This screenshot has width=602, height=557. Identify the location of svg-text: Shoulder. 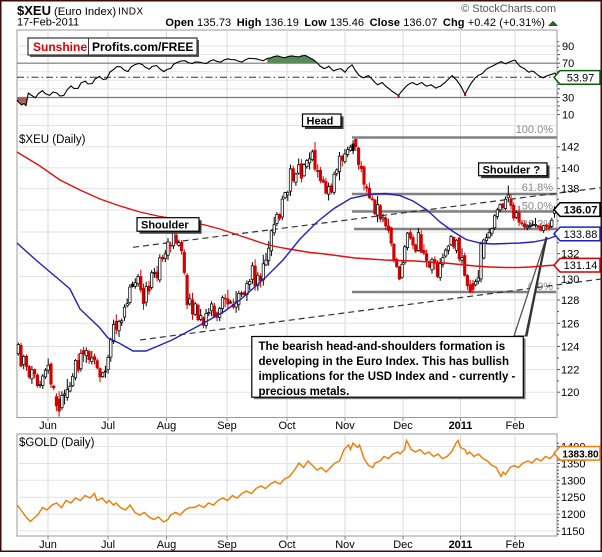
(165, 225).